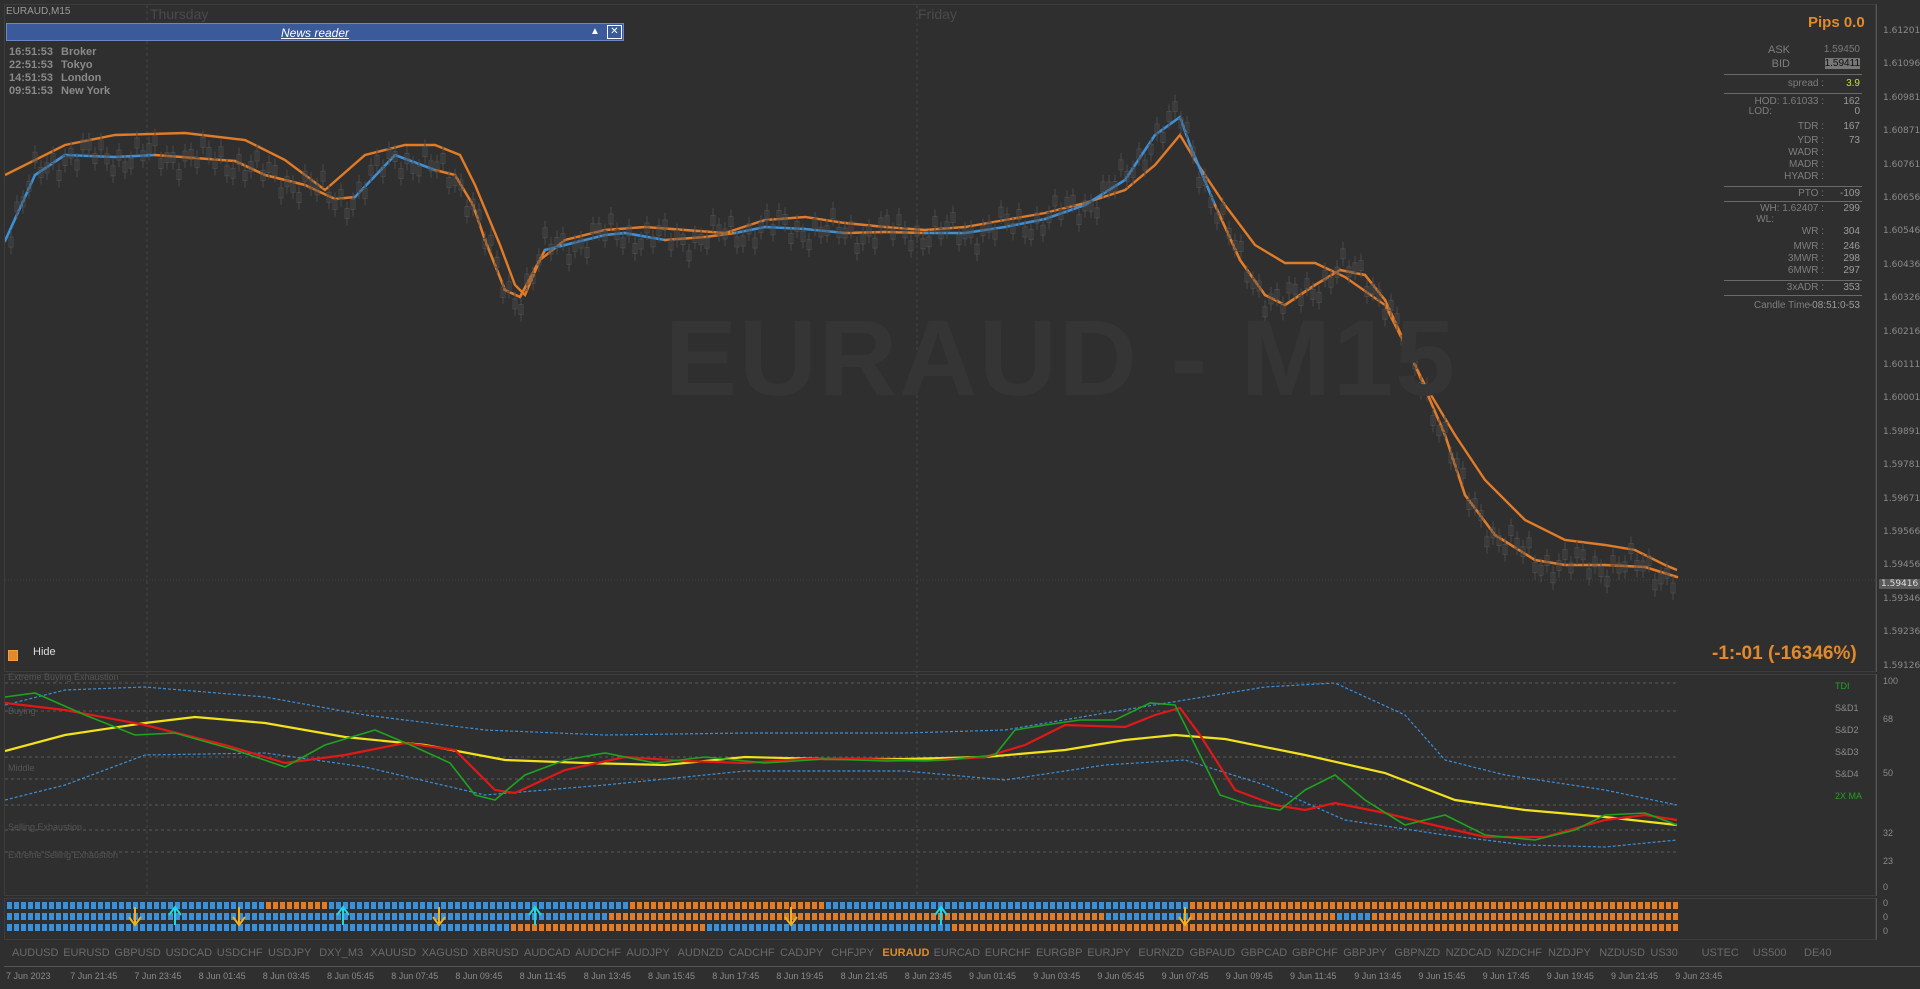 This screenshot has height=989, width=1920. Describe the element at coordinates (1570, 976) in the screenshot. I see `time-tick: 9 Jun 19:45` at that location.